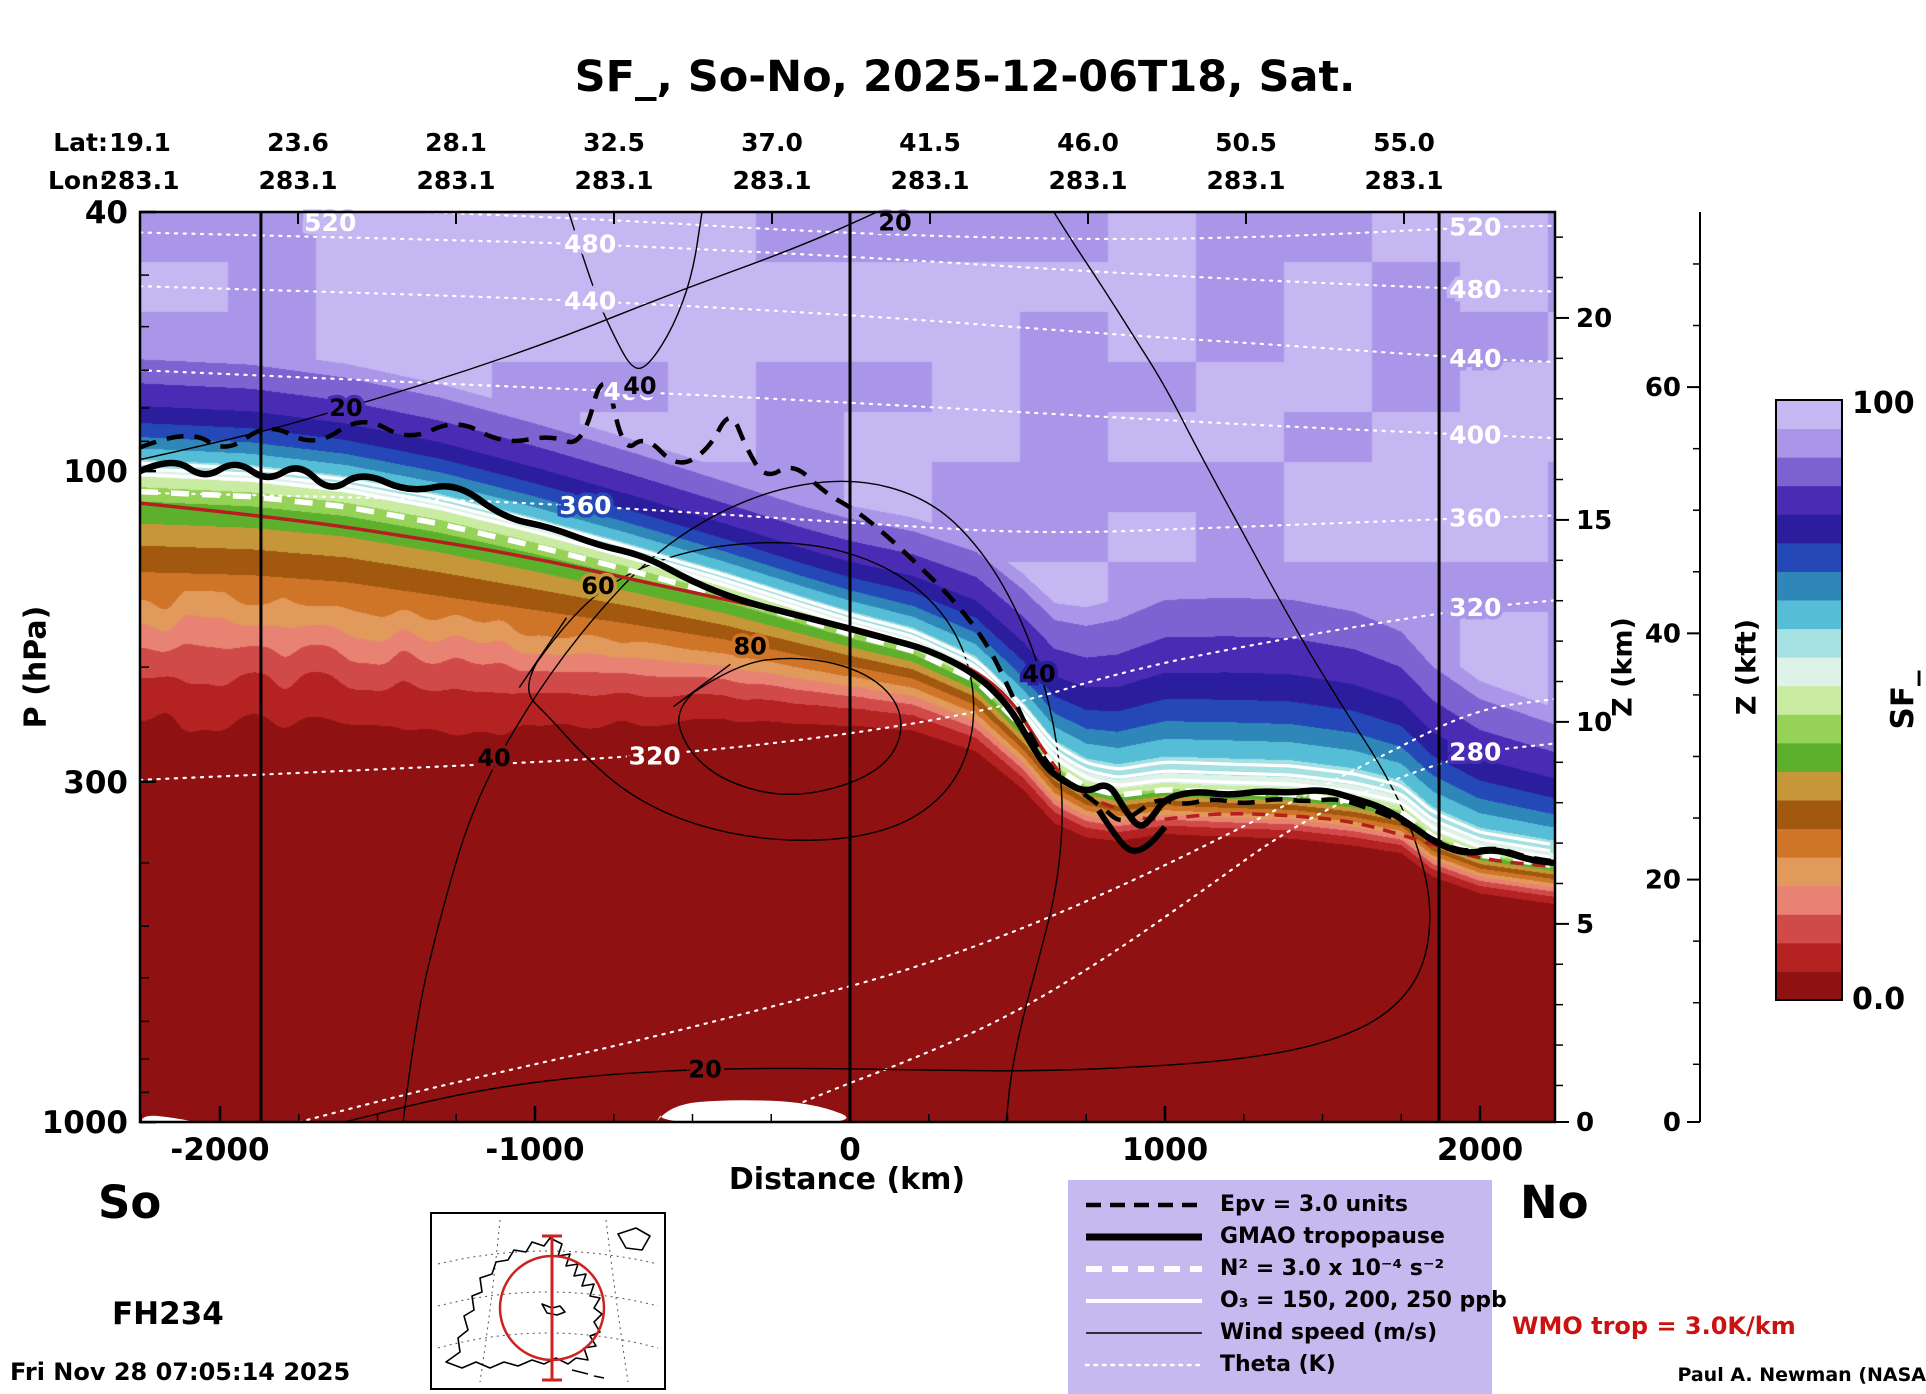 The image size is (1926, 1394). I want to click on lat-value: 37.0, so click(772, 142).